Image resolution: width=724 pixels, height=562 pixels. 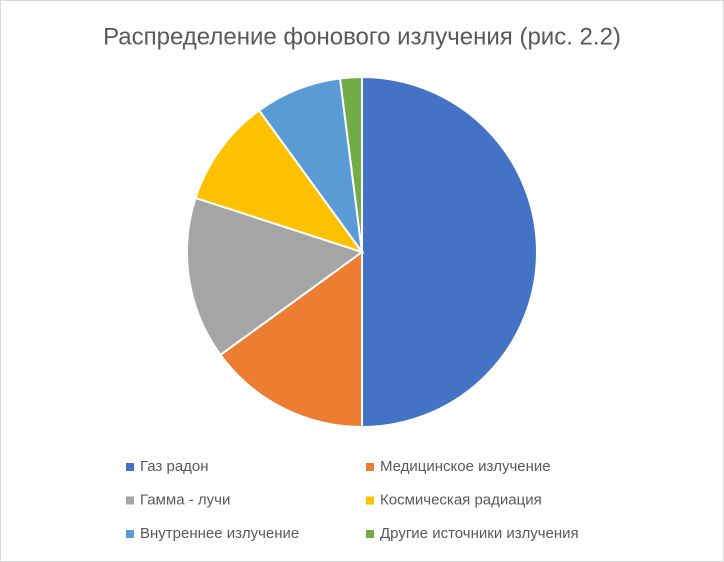 I want to click on legend-label: Другие источники излучения, so click(x=479, y=533).